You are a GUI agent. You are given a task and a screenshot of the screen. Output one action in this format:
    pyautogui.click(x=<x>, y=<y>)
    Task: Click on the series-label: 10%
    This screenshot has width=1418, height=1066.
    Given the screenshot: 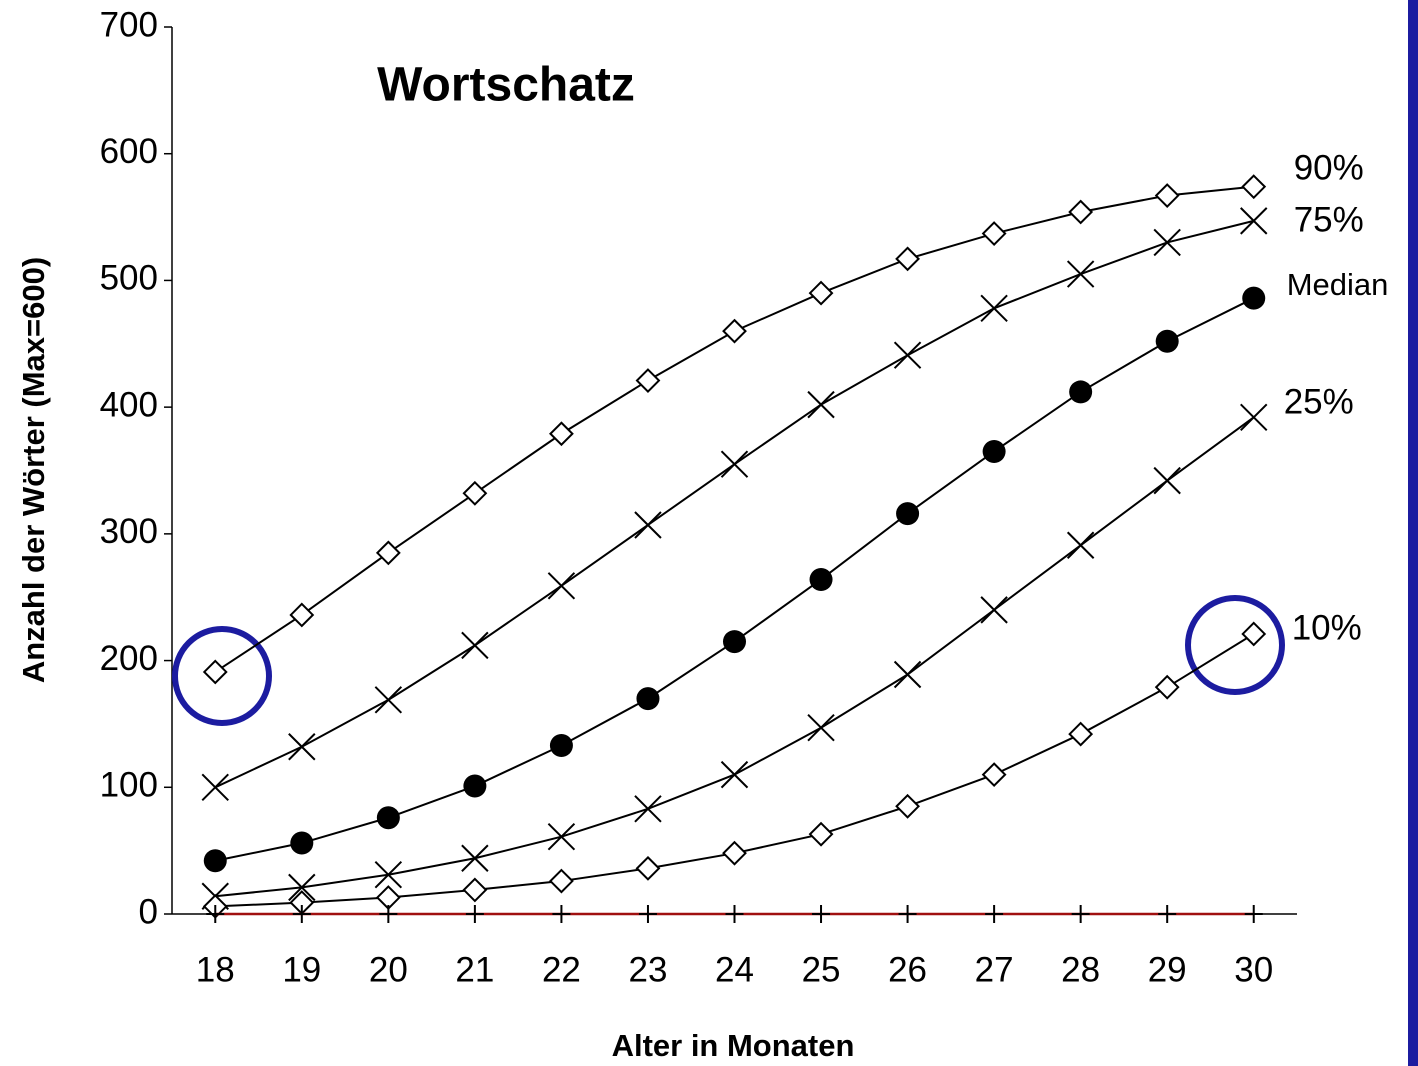 What is the action you would take?
    pyautogui.click(x=1327, y=627)
    